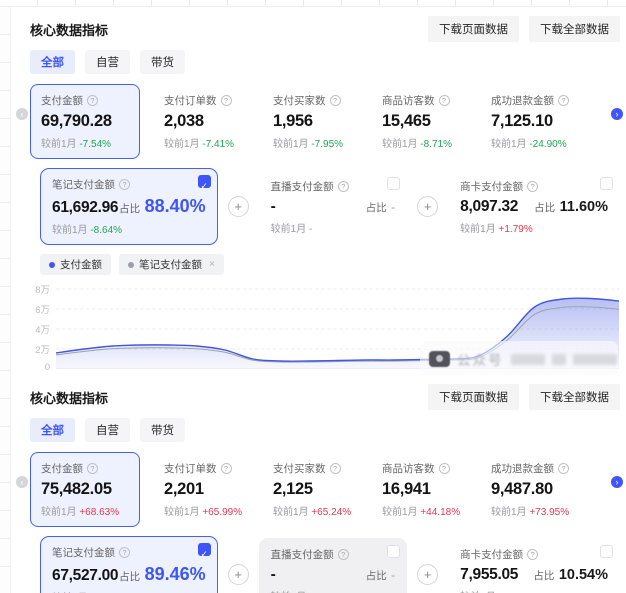  Describe the element at coordinates (310, 121) in the screenshot. I see `metric-card-buyer-count: 支付买家数? 1,956 较前1月 -7.95%` at that location.